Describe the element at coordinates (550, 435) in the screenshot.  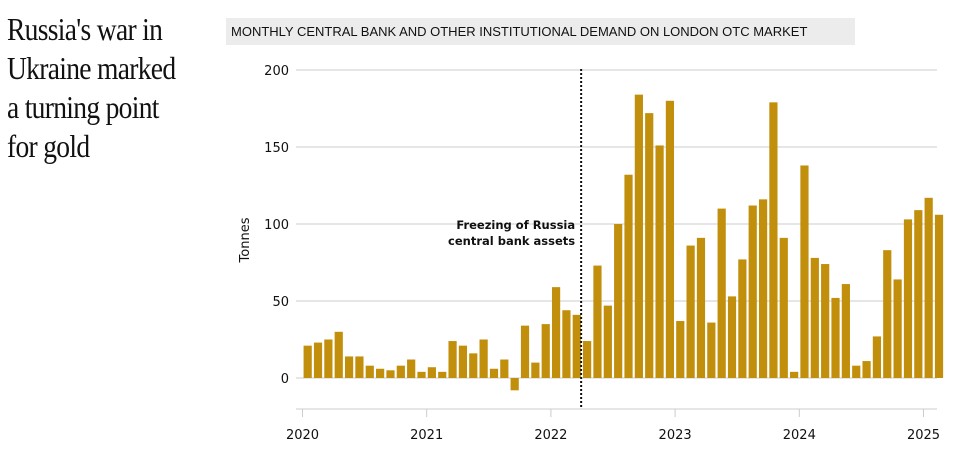
I see `x-tick-label: 2022` at that location.